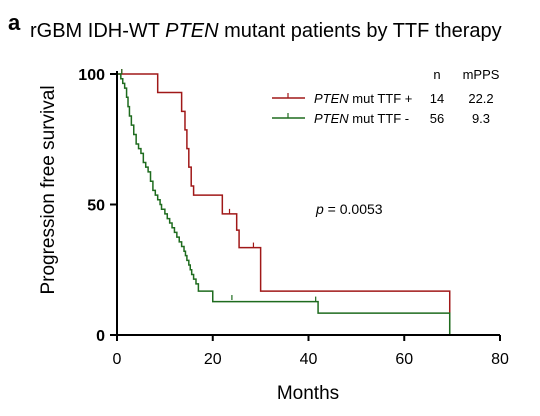 The image size is (540, 416). What do you see at coordinates (331, 118) in the screenshot?
I see `legend-label-ttf-minus-italic: PTEN` at bounding box center [331, 118].